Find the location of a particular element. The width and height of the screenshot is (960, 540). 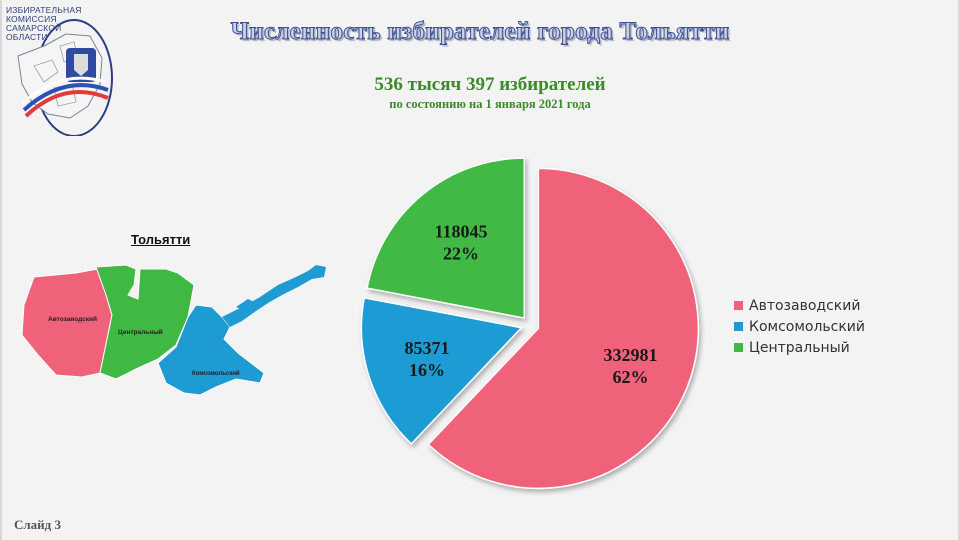

date-note: по состоянию на 1 января 2021 года is located at coordinates (490, 104).